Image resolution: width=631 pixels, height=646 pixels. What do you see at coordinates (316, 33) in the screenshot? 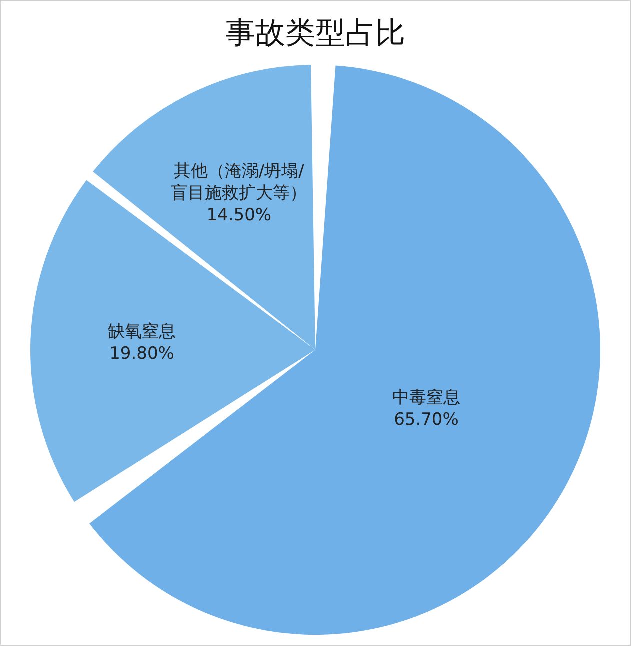
I see `chart-title: 事故类型占比` at bounding box center [316, 33].